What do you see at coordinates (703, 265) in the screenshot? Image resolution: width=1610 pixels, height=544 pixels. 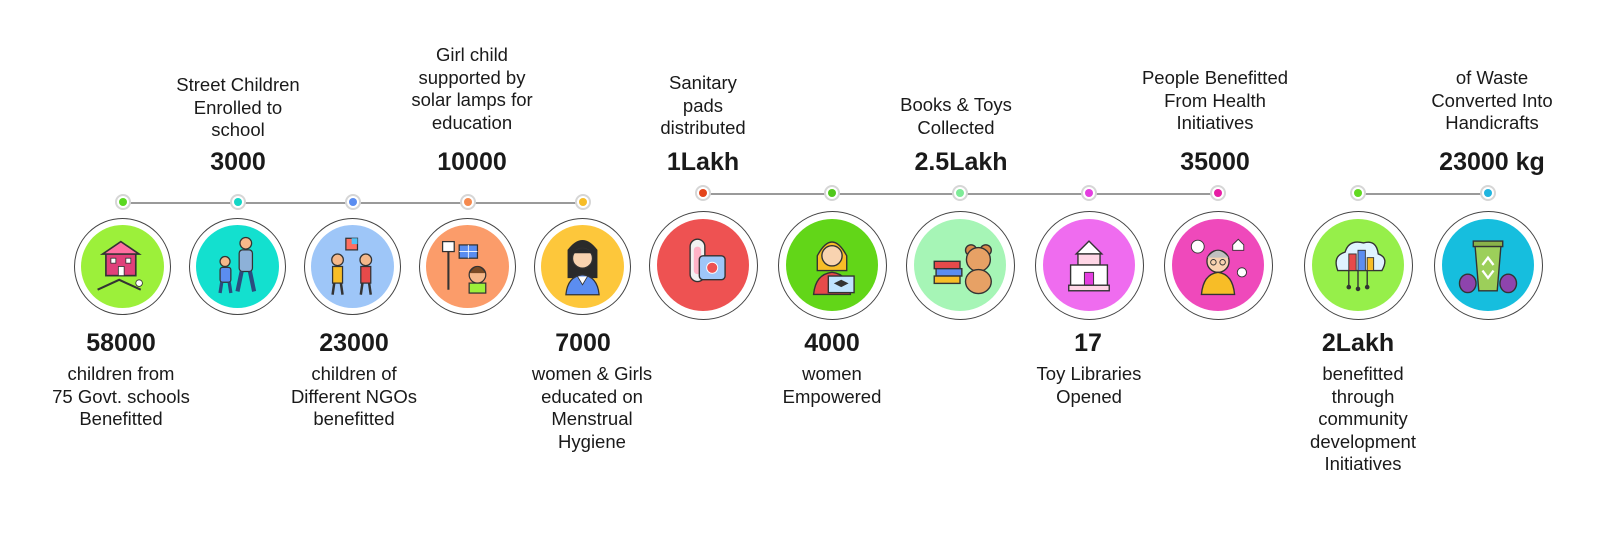 I see `sanitary-pad-icon` at bounding box center [703, 265].